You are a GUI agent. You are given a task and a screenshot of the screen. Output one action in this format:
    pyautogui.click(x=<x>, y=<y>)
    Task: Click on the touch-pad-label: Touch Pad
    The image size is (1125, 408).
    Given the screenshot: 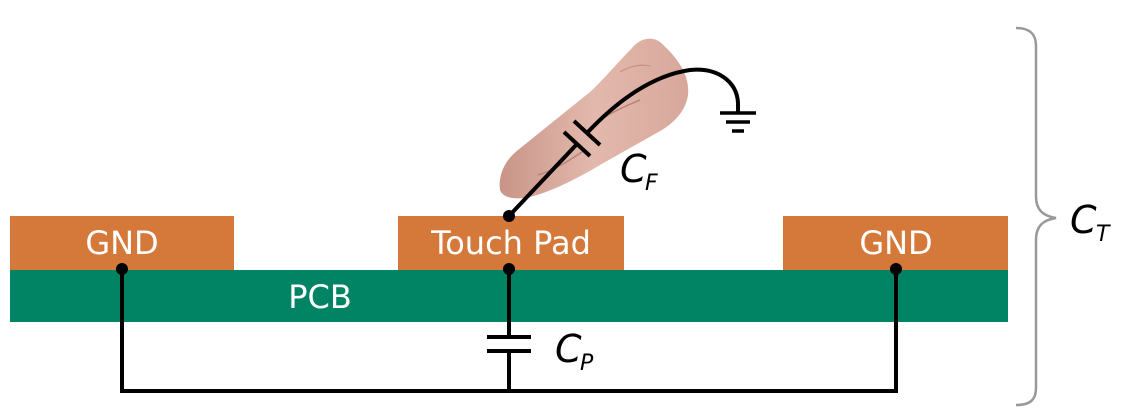 What is the action you would take?
    pyautogui.click(x=510, y=243)
    